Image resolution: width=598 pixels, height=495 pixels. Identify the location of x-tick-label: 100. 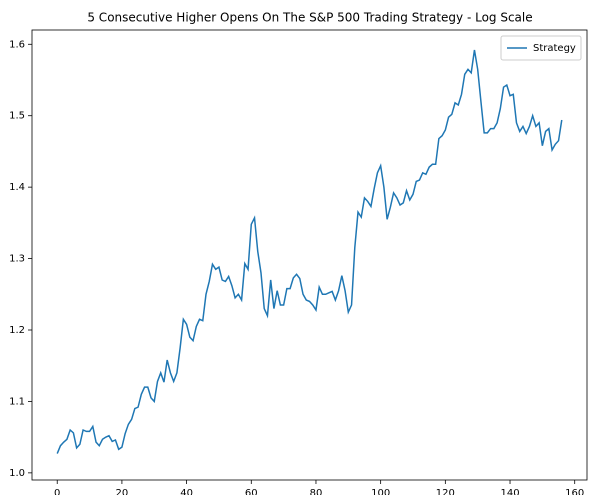
(380, 491).